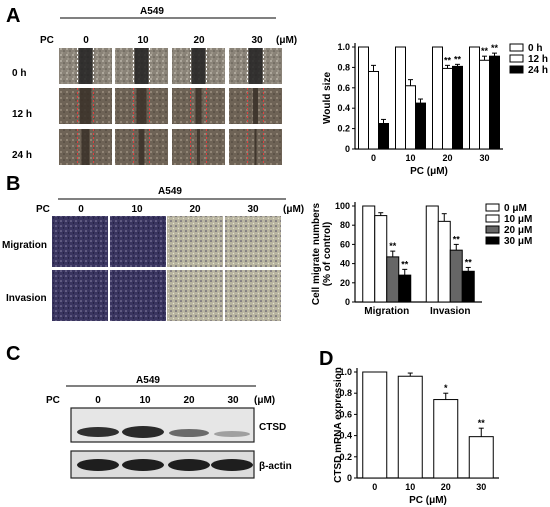 The image size is (550, 507). Describe the element at coordinates (316, 253) in the screenshot. I see `y-axis-title: Cell migrate numbers` at that location.